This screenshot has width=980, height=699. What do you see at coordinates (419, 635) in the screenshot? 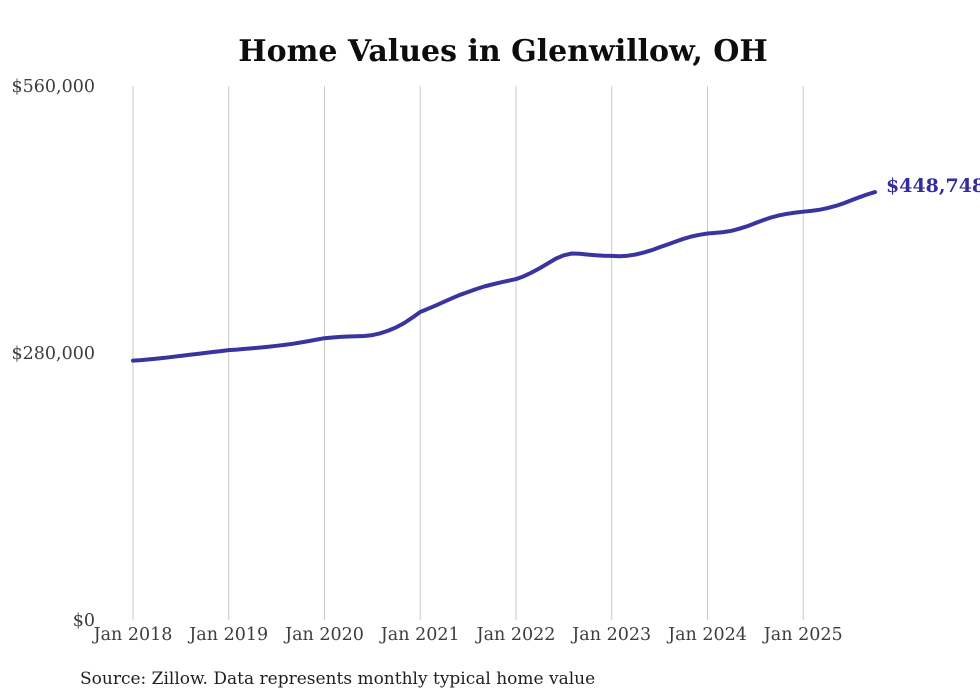
I see `x-axis-tick-label: Jan 2021` at bounding box center [419, 635].